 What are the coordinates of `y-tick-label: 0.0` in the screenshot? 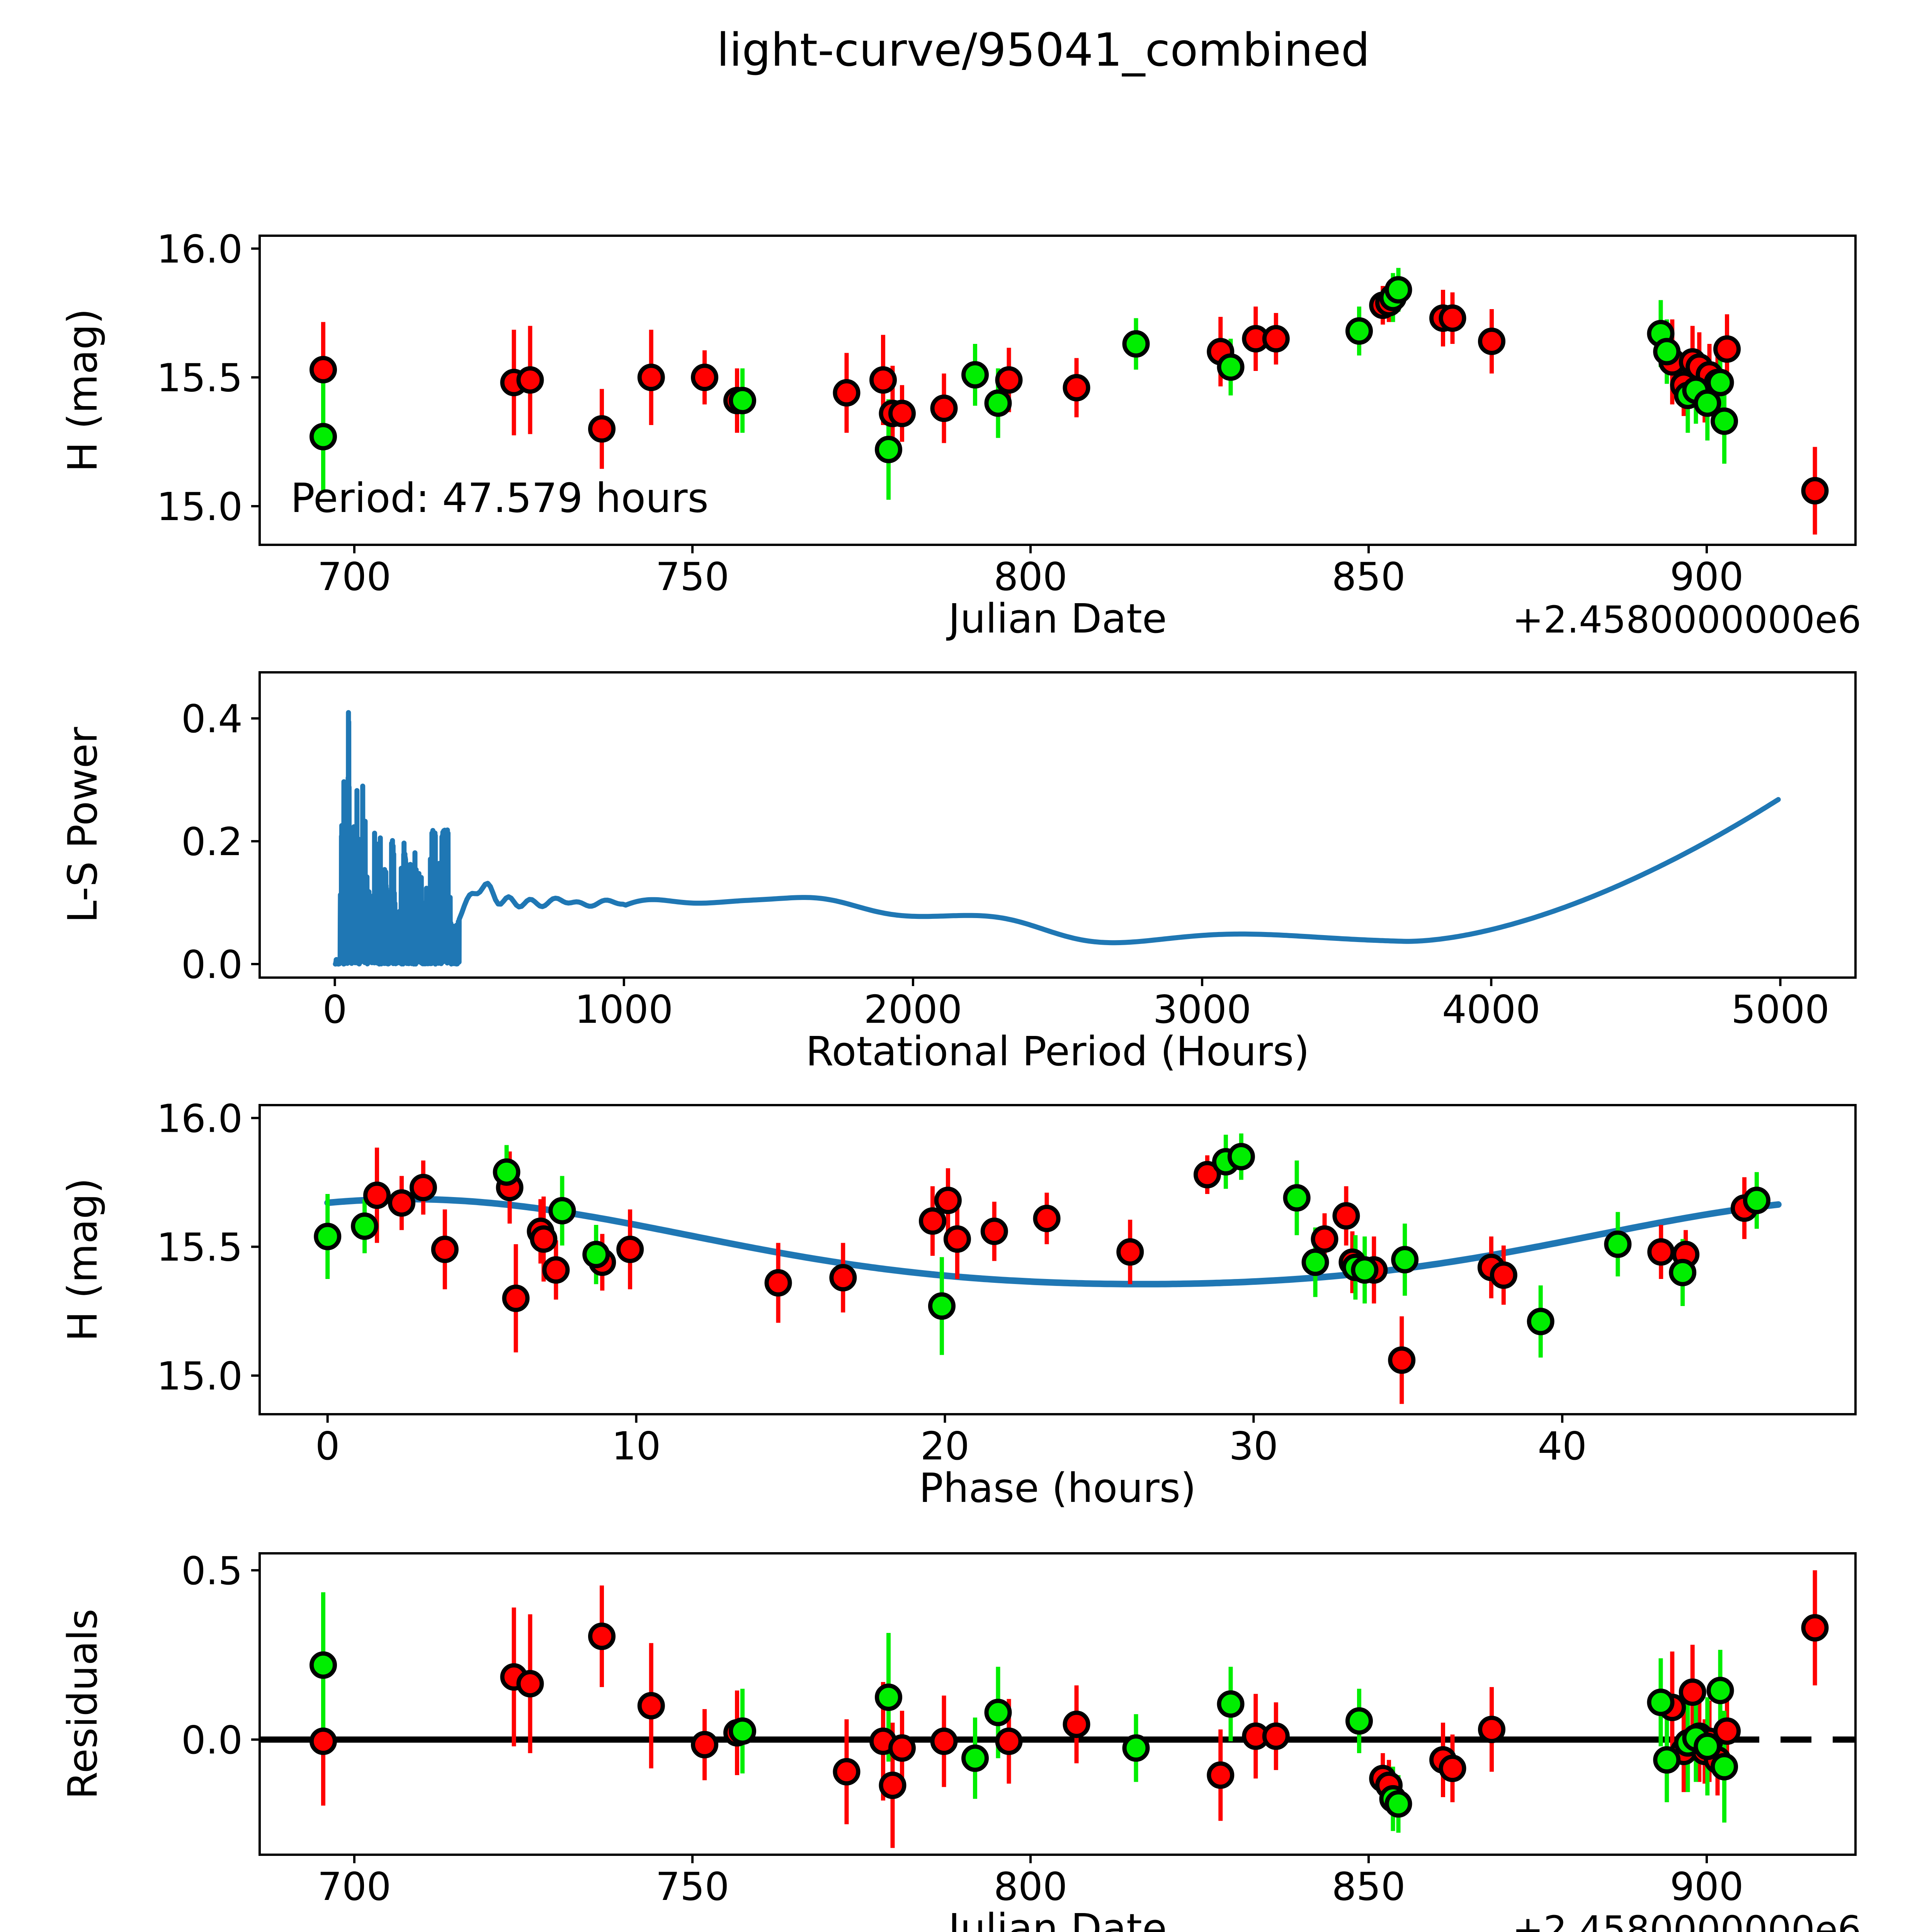 It's located at (212, 1741).